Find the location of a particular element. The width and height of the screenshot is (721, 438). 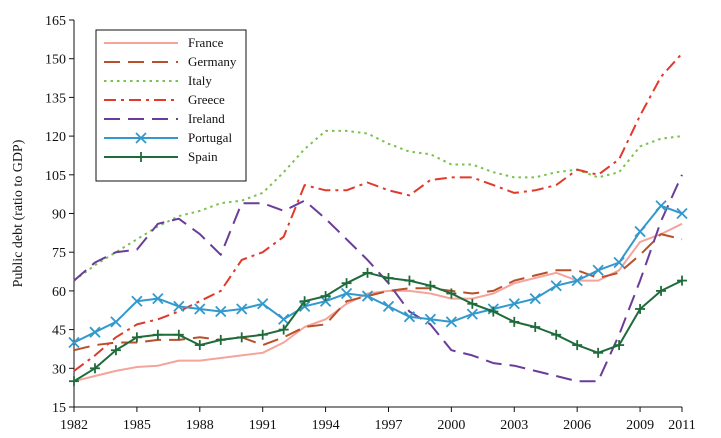

x-tick-label: 1994 is located at coordinates (326, 425).